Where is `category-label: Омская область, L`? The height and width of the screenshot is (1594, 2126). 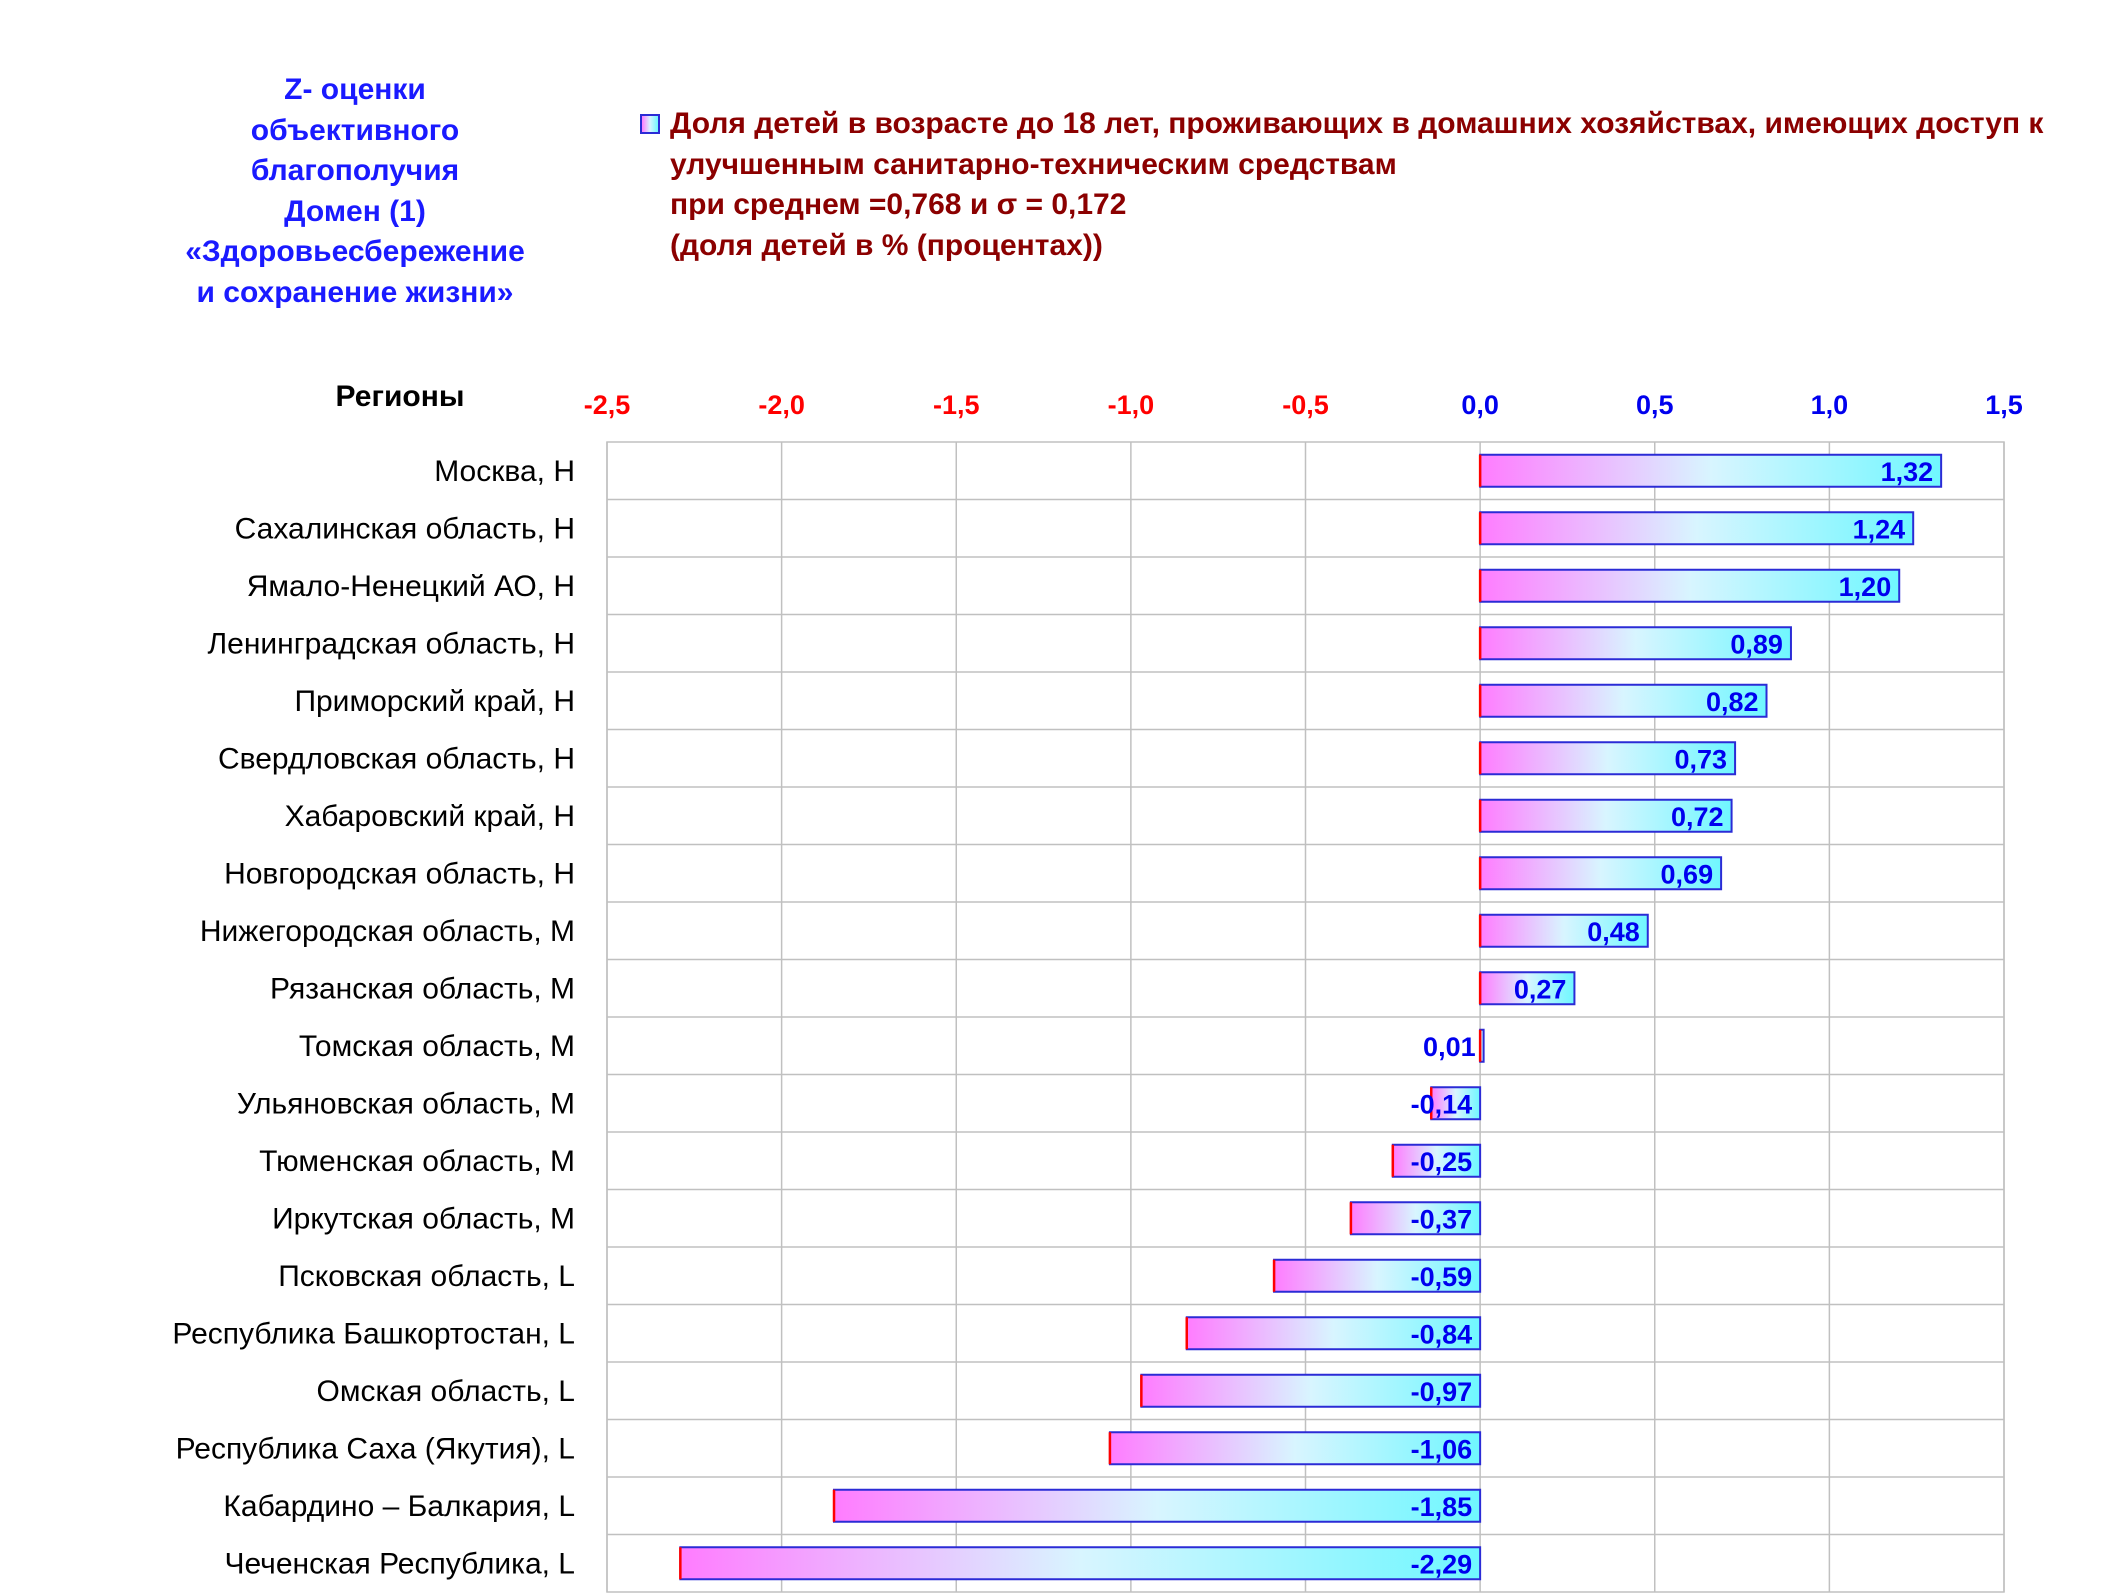
category-label: Омская область, L is located at coordinates (446, 1391).